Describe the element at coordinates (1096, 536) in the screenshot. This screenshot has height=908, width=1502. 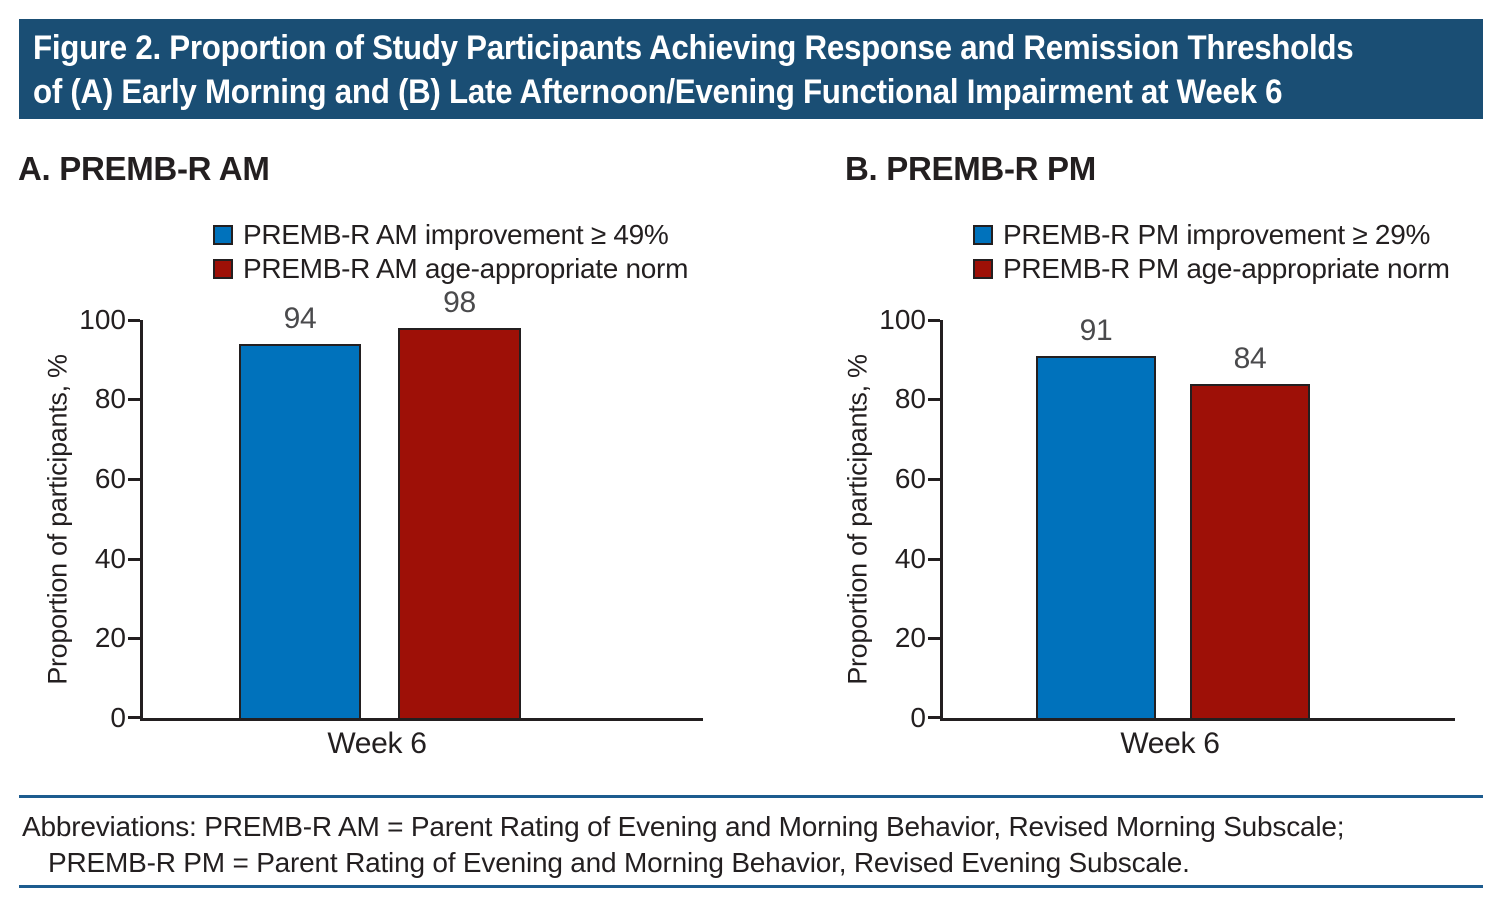
I see `bar-improvement-b` at that location.